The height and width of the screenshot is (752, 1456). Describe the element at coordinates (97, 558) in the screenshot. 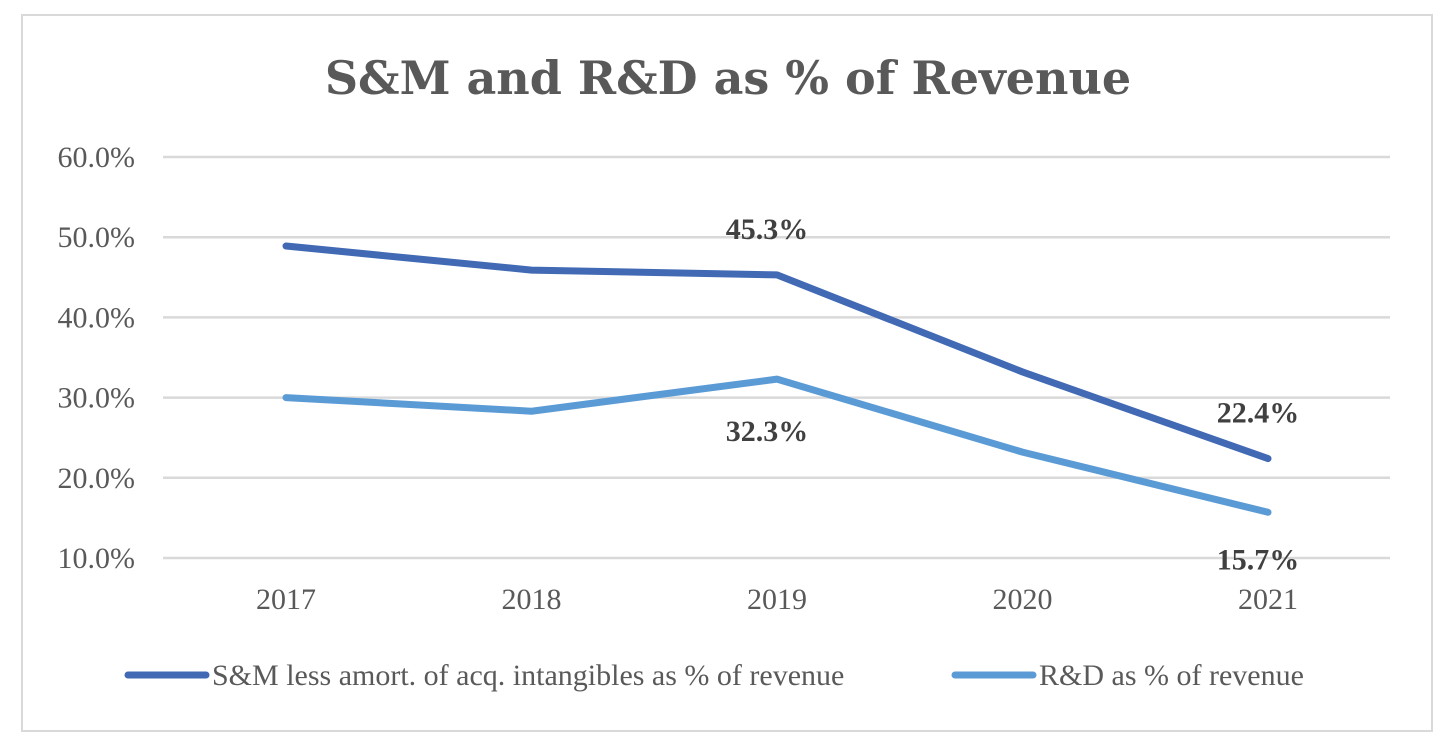

I see `y-tick-label: 10.0%` at that location.